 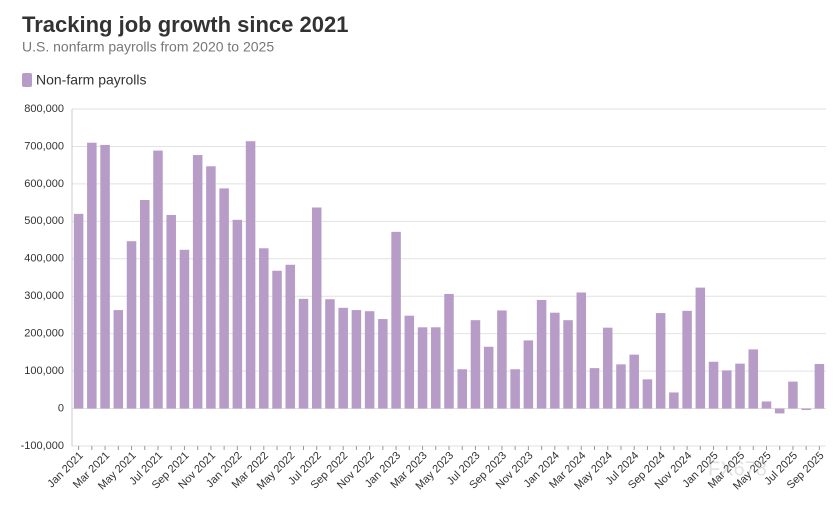 What do you see at coordinates (44, 221) in the screenshot?
I see `y-tick-label: 500,000` at bounding box center [44, 221].